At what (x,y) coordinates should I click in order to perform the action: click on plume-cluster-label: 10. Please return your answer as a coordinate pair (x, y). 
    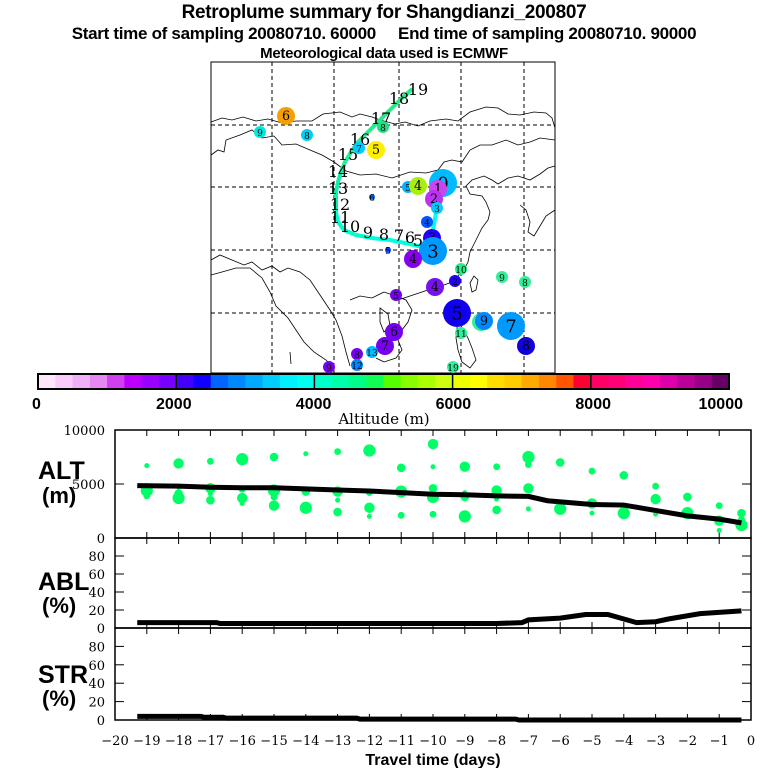
    Looking at the image, I should click on (461, 271).